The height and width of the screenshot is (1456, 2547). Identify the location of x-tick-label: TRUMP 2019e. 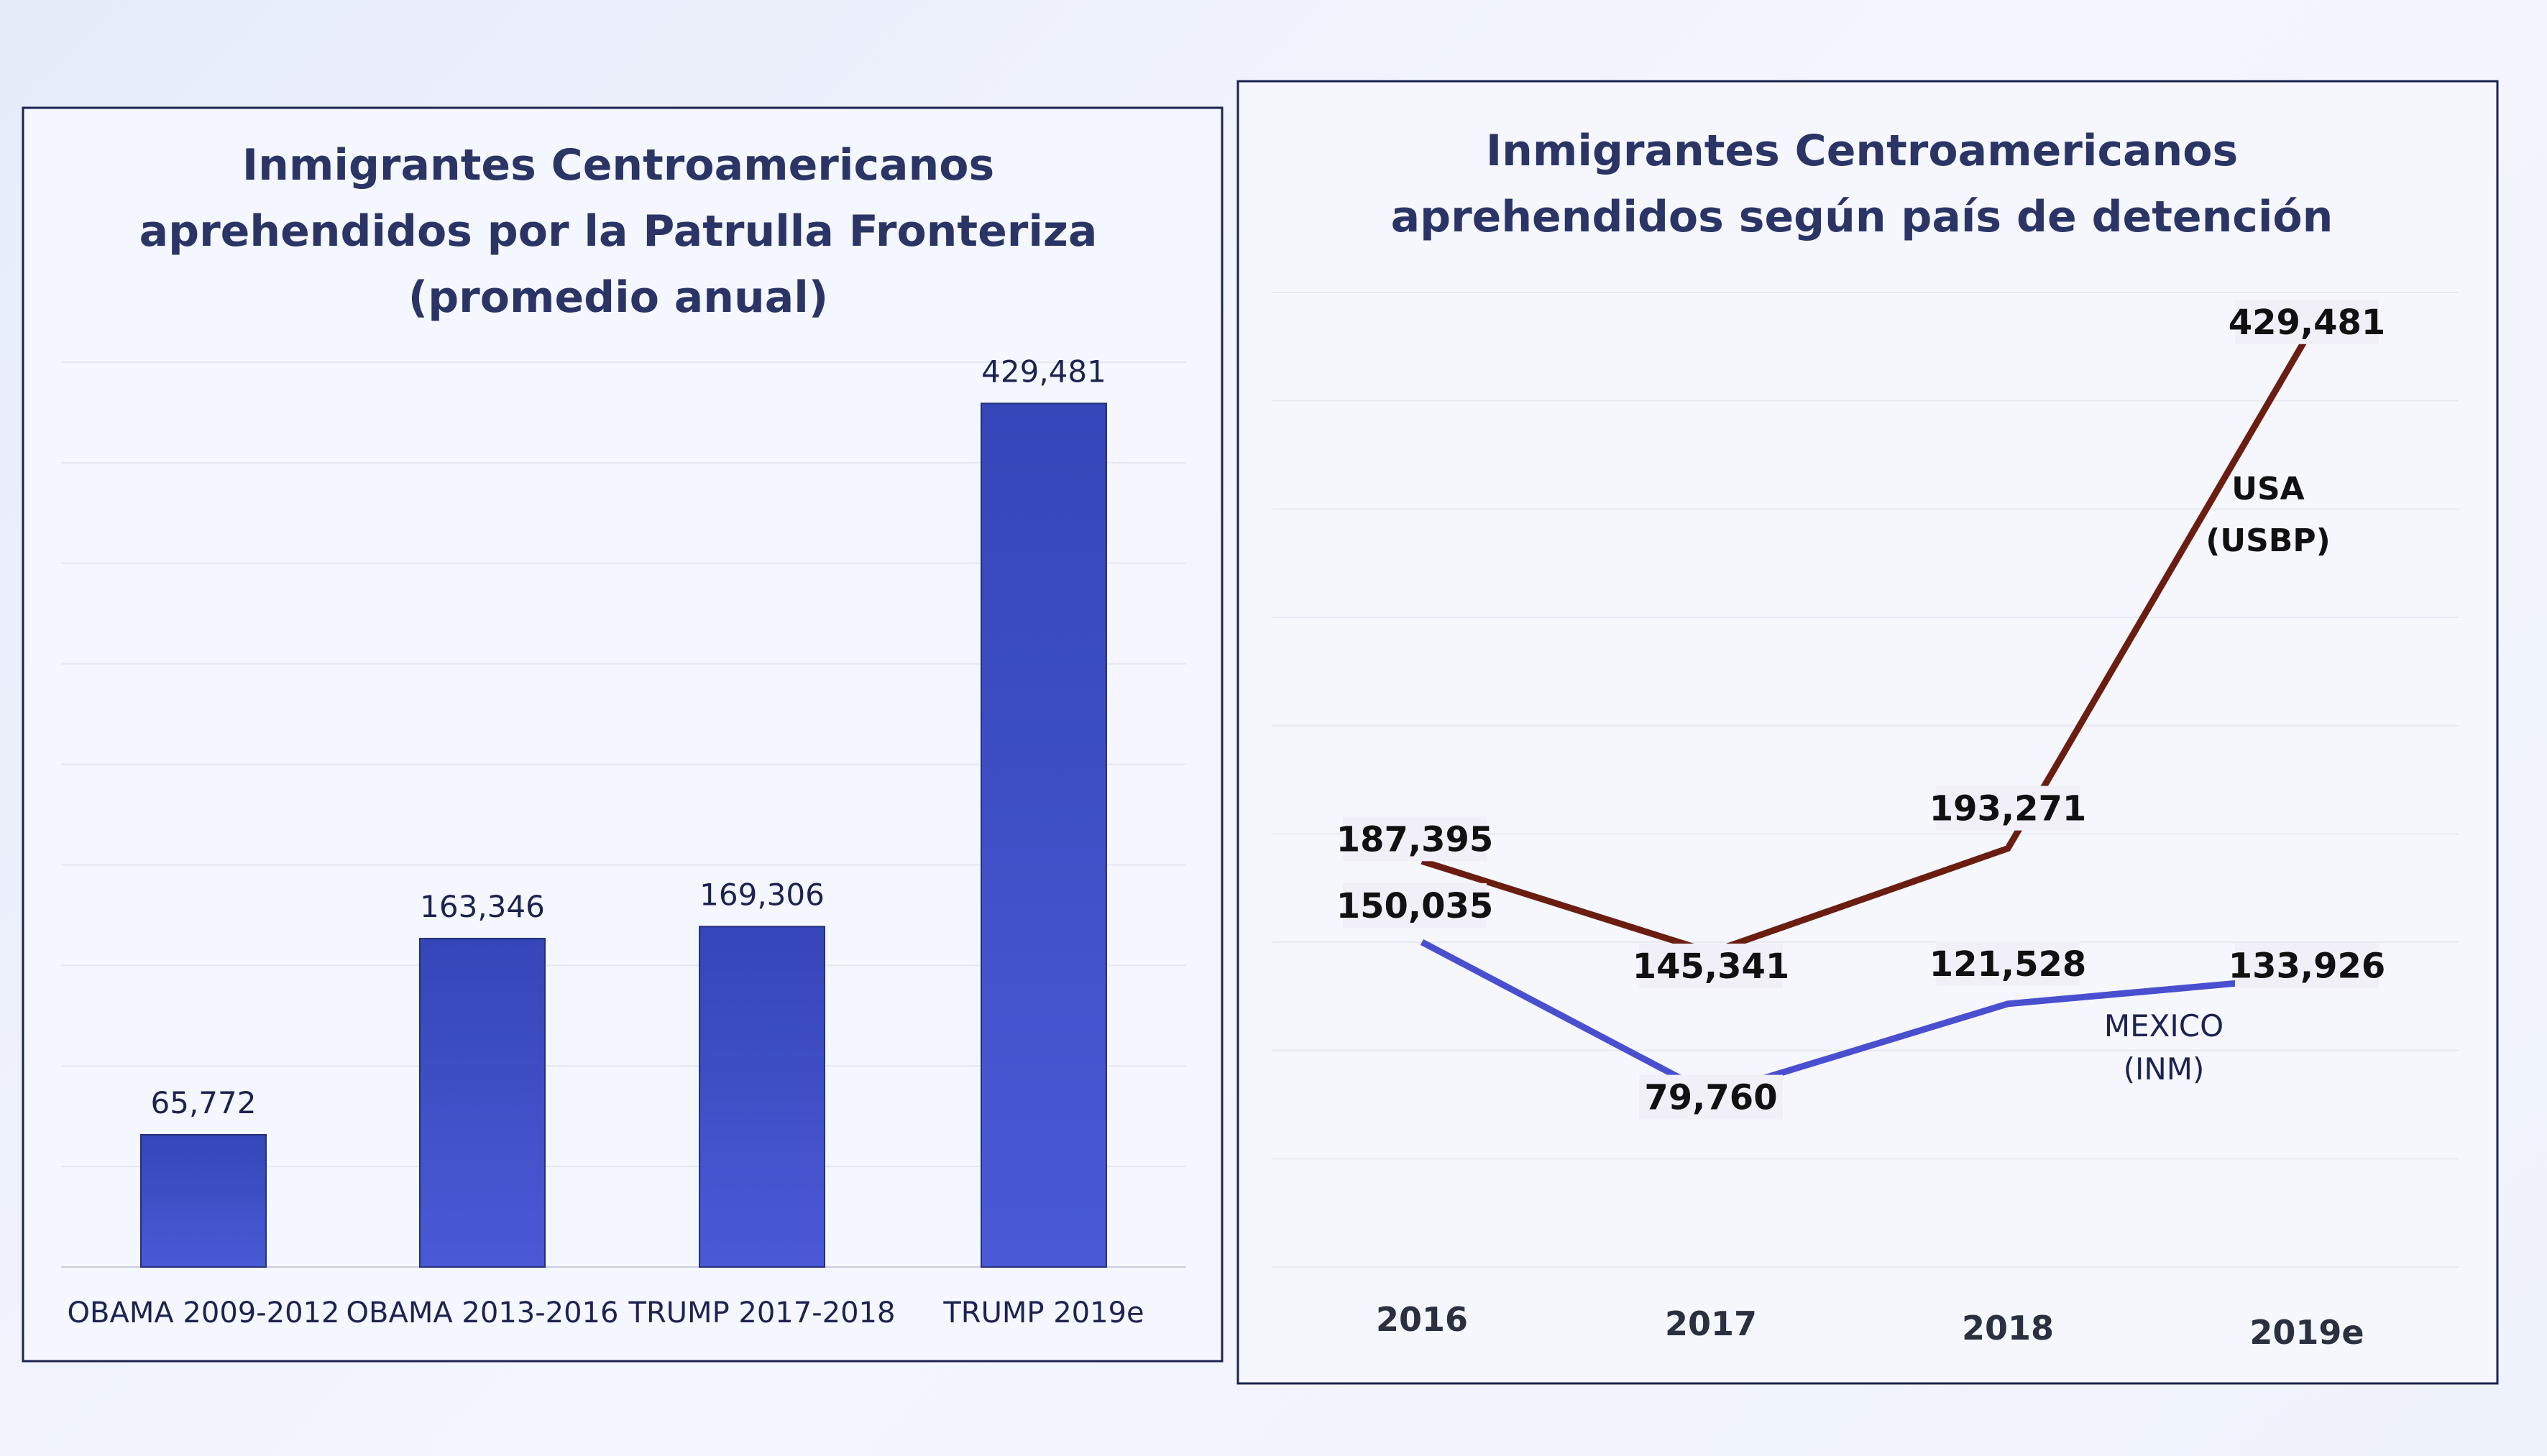
(1043, 1313).